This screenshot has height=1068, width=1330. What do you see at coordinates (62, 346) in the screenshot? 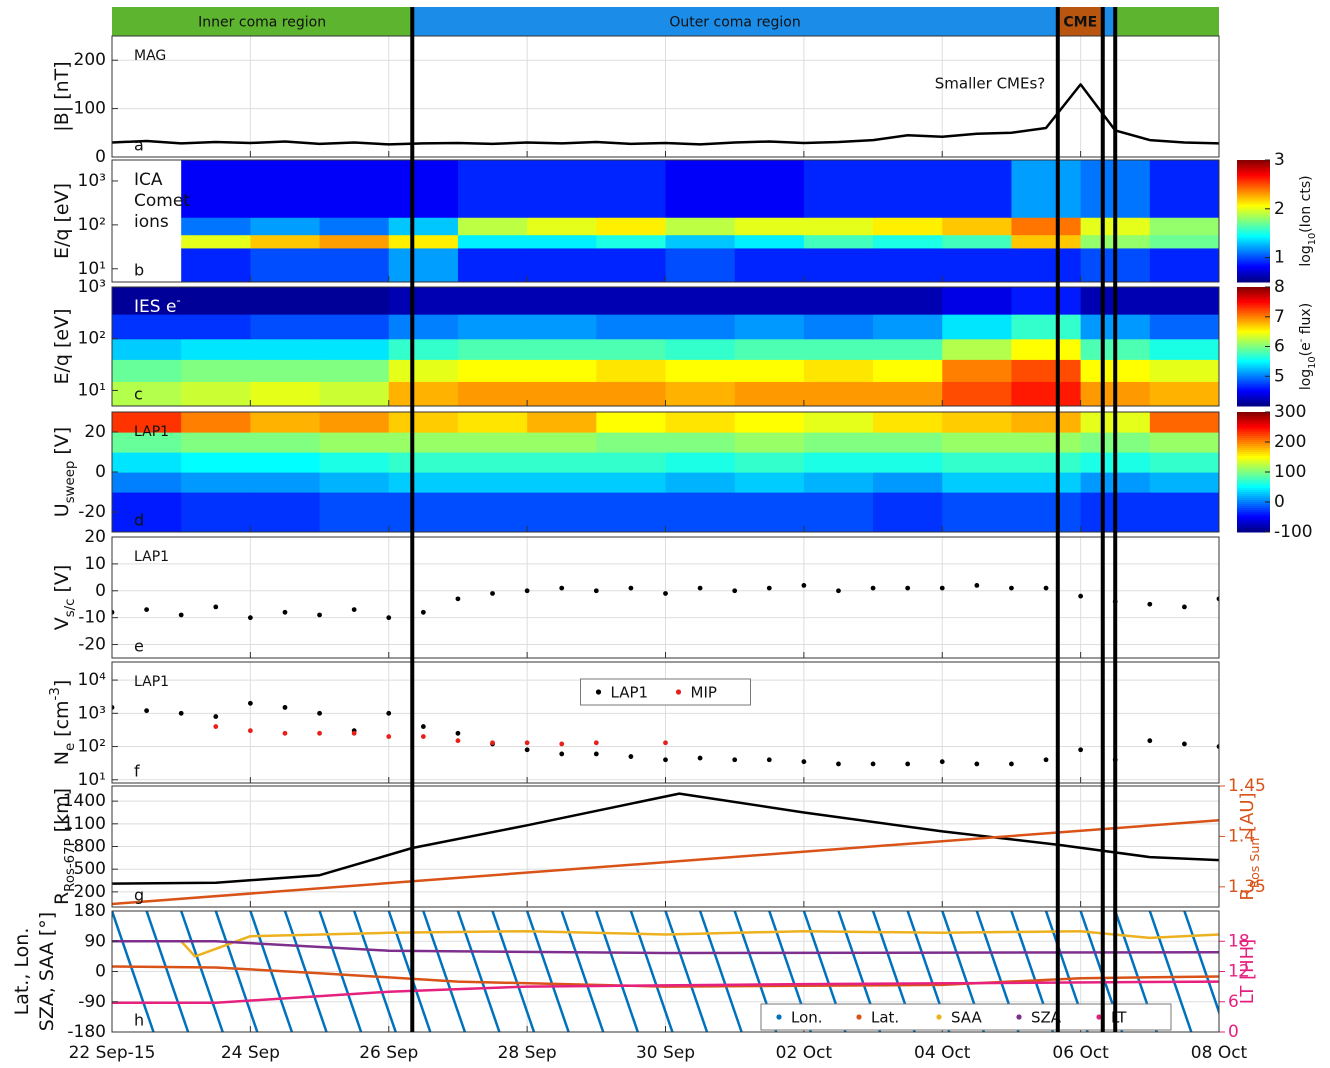
I see `label-part: E/q [eV]` at bounding box center [62, 346].